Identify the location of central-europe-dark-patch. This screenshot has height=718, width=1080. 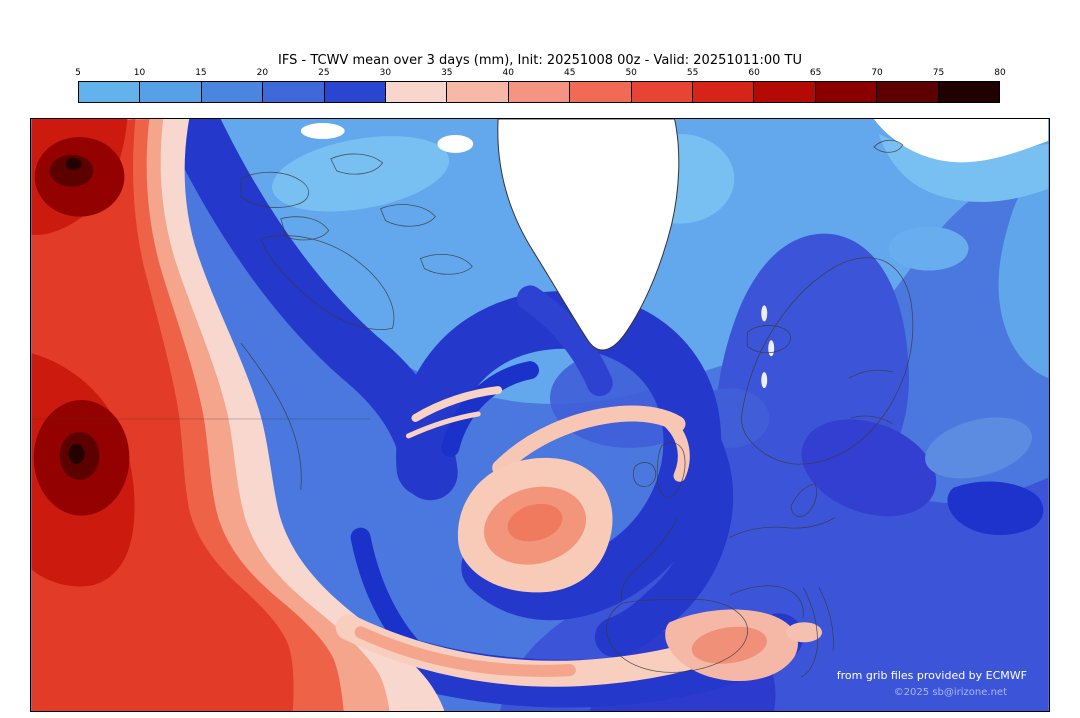
(869, 468).